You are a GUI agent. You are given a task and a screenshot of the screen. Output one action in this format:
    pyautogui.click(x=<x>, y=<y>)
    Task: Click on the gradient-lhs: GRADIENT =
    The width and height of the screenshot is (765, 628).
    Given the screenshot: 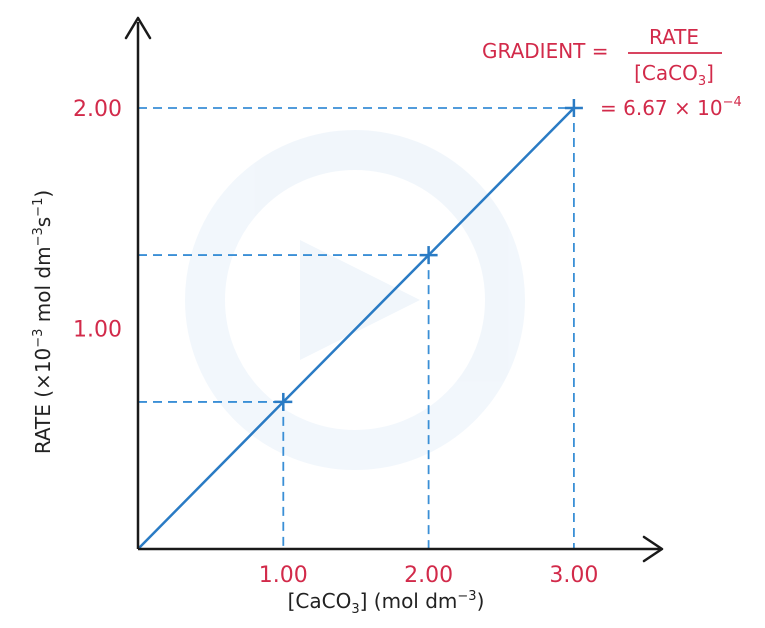 What is the action you would take?
    pyautogui.click(x=545, y=51)
    